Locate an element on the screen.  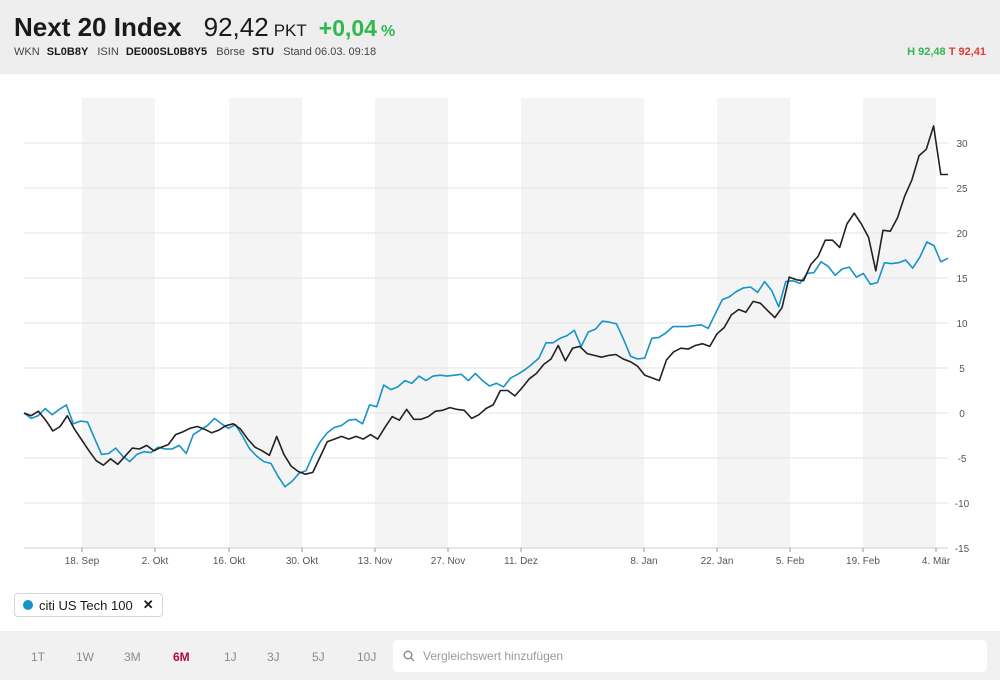
x-tick-label: 4. Mär is located at coordinates (936, 561).